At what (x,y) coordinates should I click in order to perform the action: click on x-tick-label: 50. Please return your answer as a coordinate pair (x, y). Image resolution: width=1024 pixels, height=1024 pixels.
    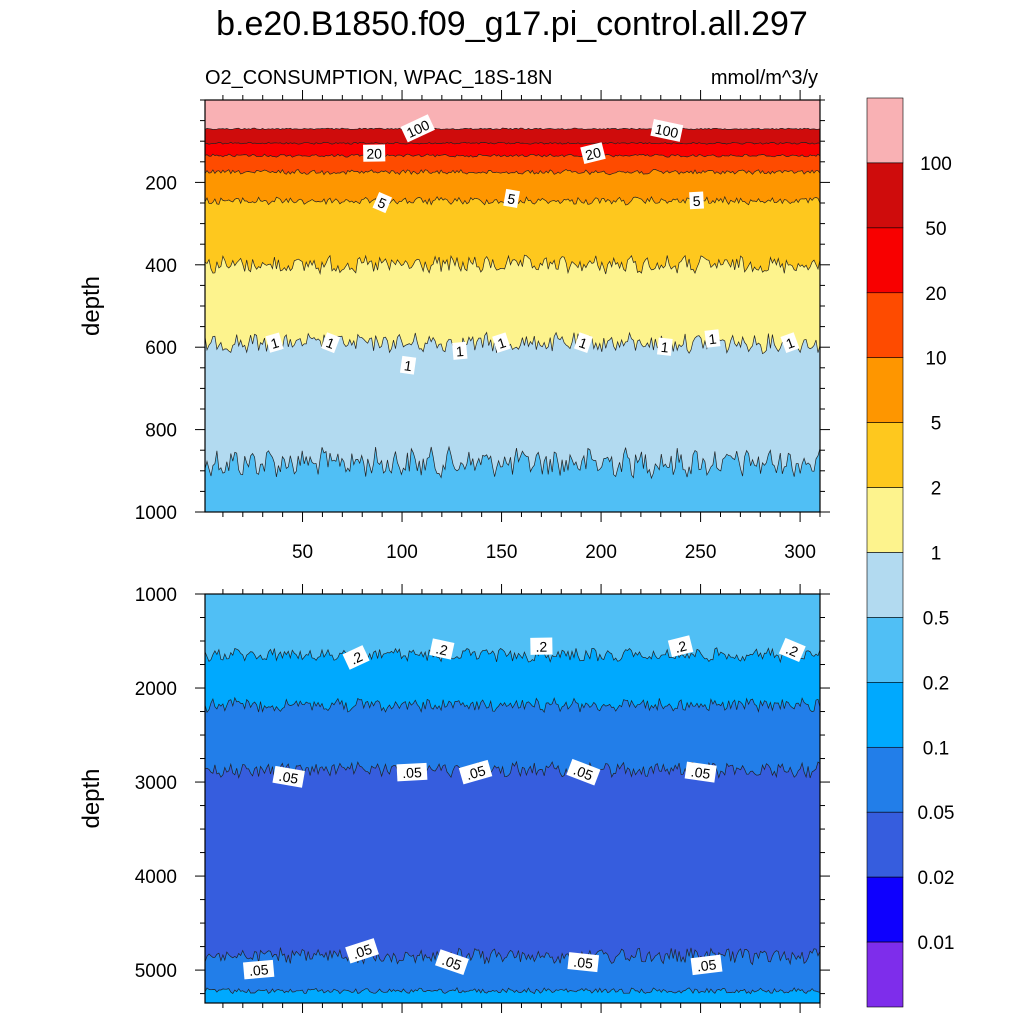
    Looking at the image, I should click on (302, 552).